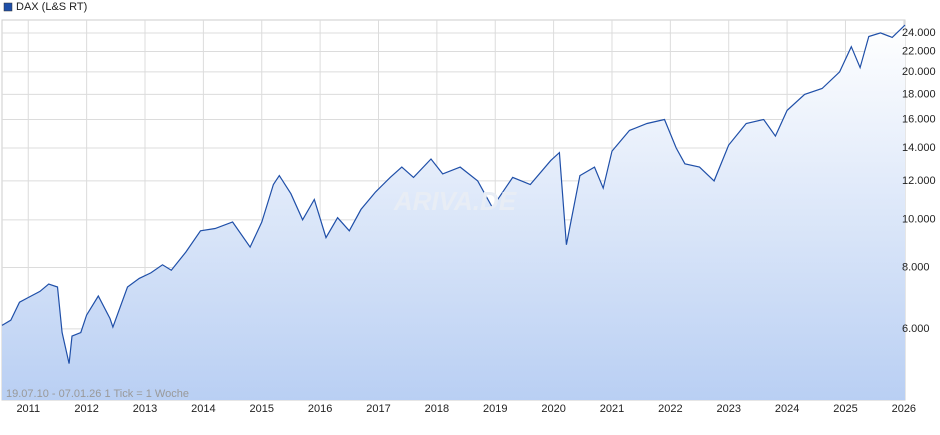  What do you see at coordinates (728, 409) in the screenshot?
I see `x-tick-label: 2023` at bounding box center [728, 409].